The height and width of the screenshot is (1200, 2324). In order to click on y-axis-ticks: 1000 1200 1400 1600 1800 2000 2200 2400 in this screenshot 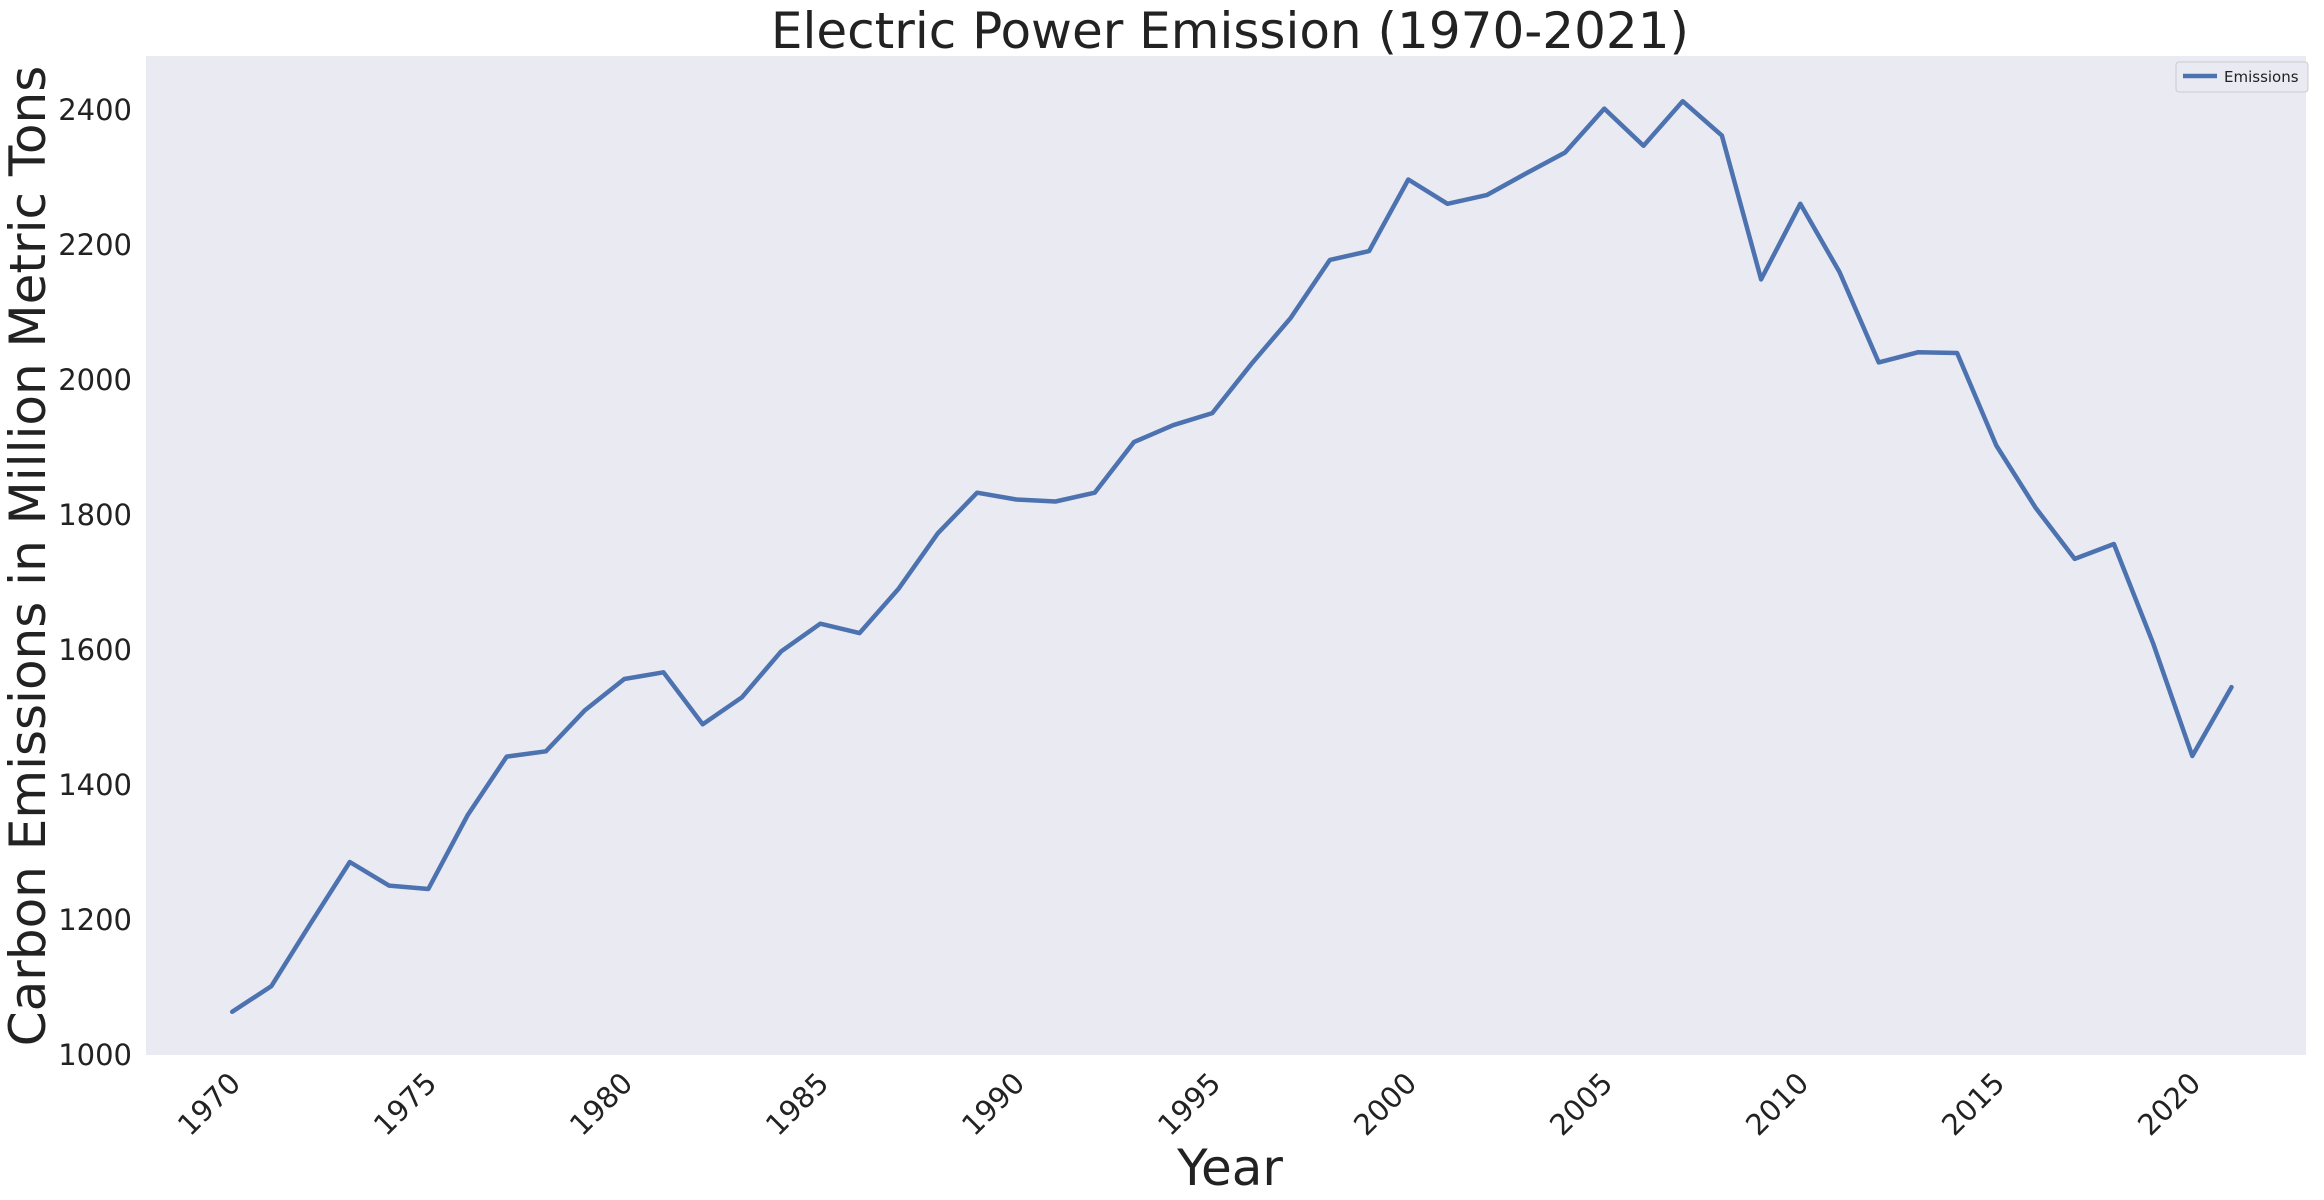, I will do `click(95, 582)`.